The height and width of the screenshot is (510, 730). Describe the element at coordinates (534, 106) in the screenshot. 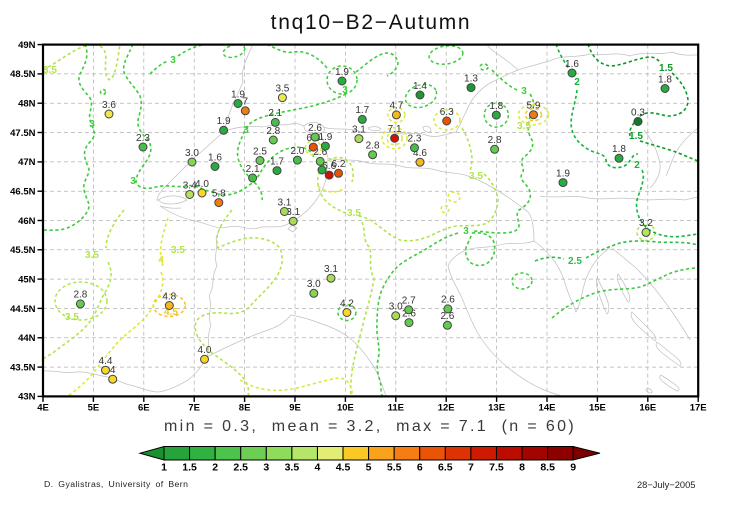

I see `svg-text: 5.9` at that location.